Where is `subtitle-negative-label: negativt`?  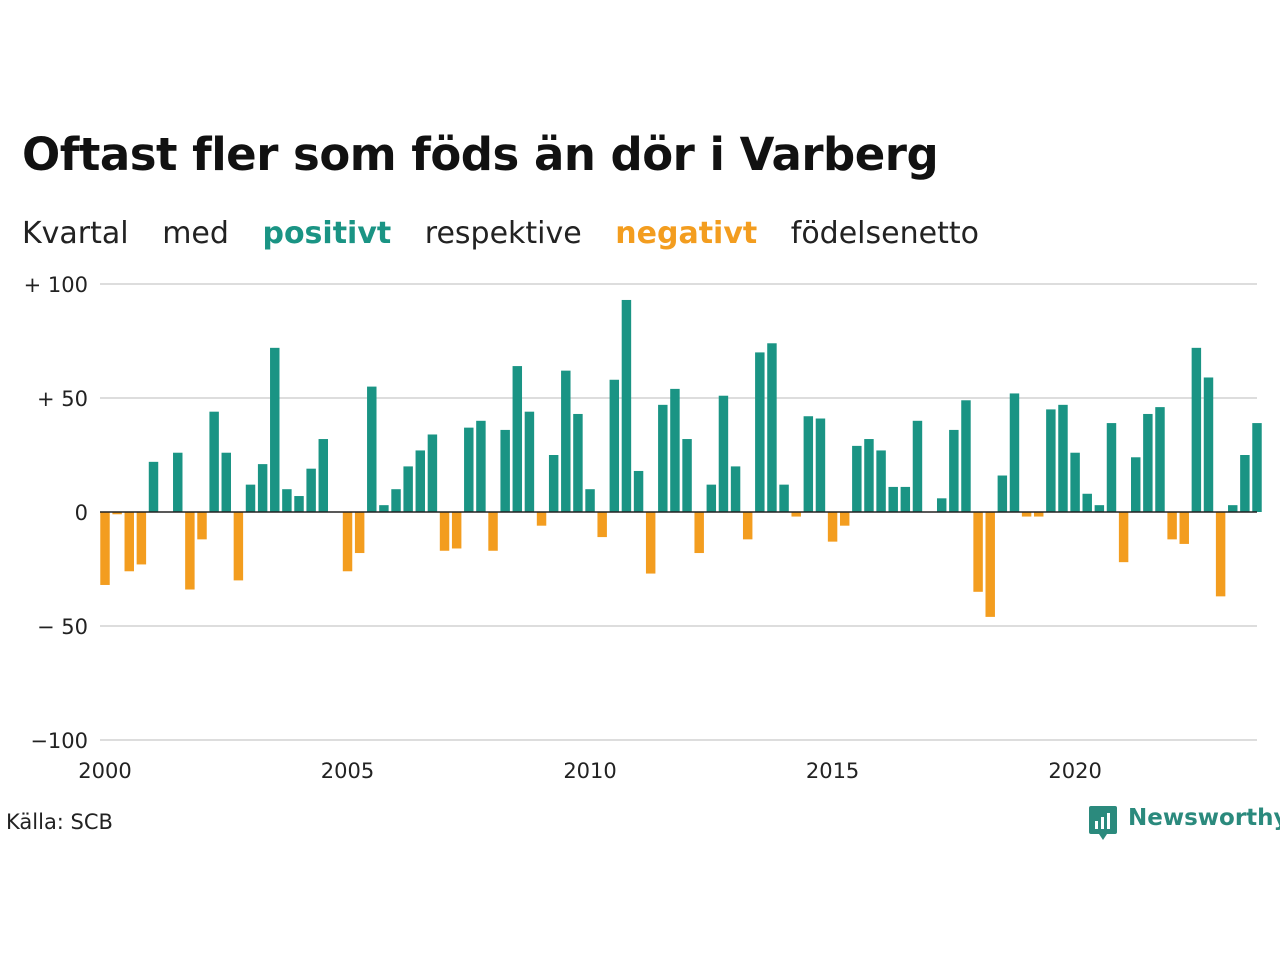 subtitle-negative-label: negativt is located at coordinates (686, 233).